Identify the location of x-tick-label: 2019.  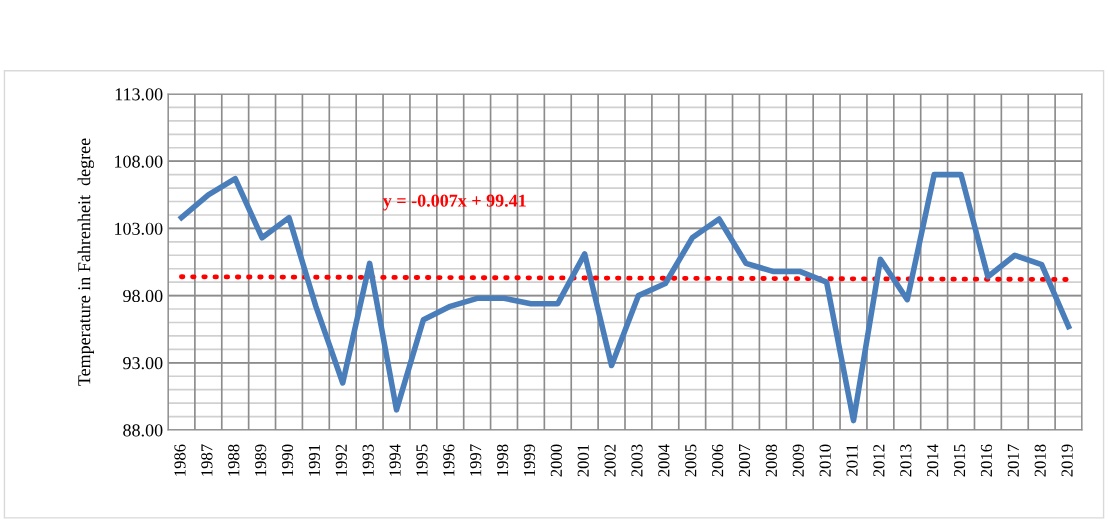
(1067, 460).